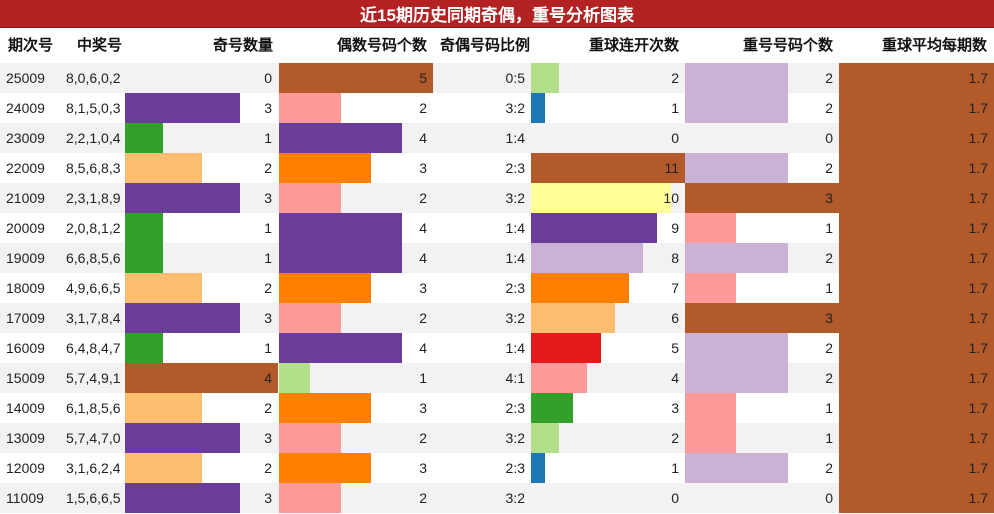  I want to click on repeat-streak-value: 2, so click(675, 438).